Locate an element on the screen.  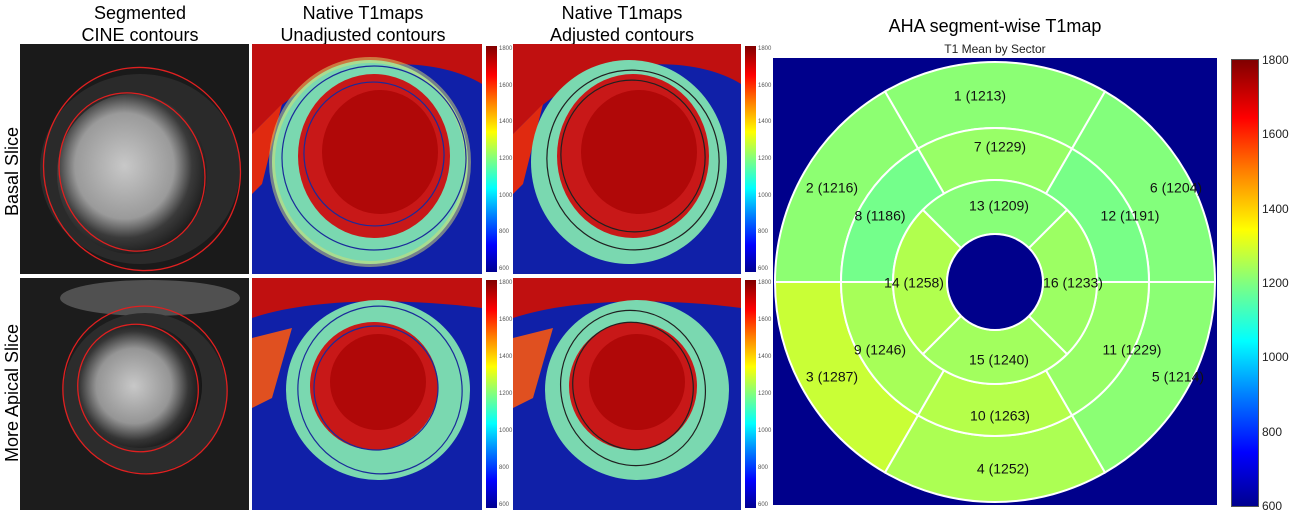
cine-apical-outer-contour is located at coordinates (145, 390).